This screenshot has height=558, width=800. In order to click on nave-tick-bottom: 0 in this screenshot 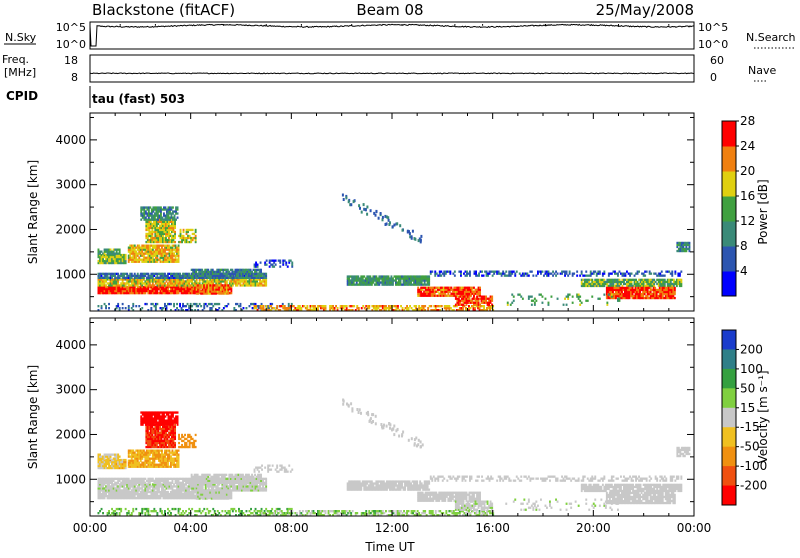, I will do `click(713, 77)`.